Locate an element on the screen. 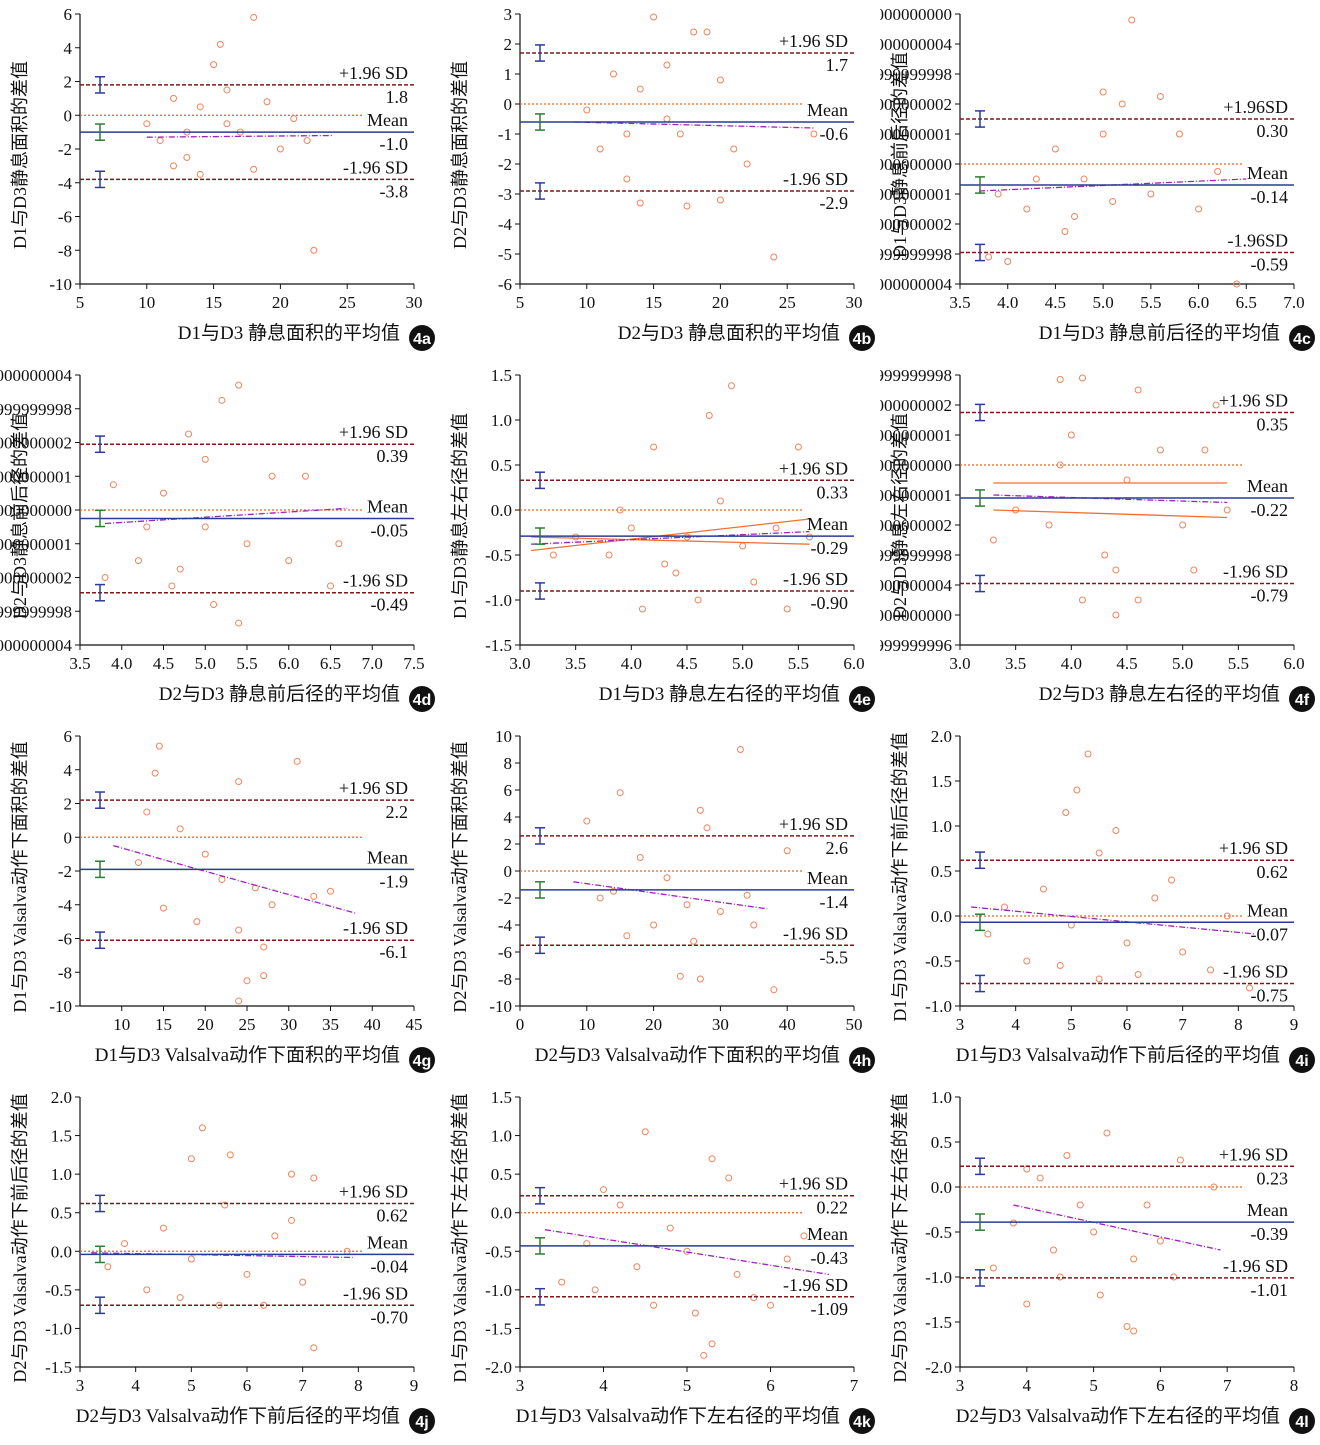  lower-value: -6.1 is located at coordinates (394, 952).